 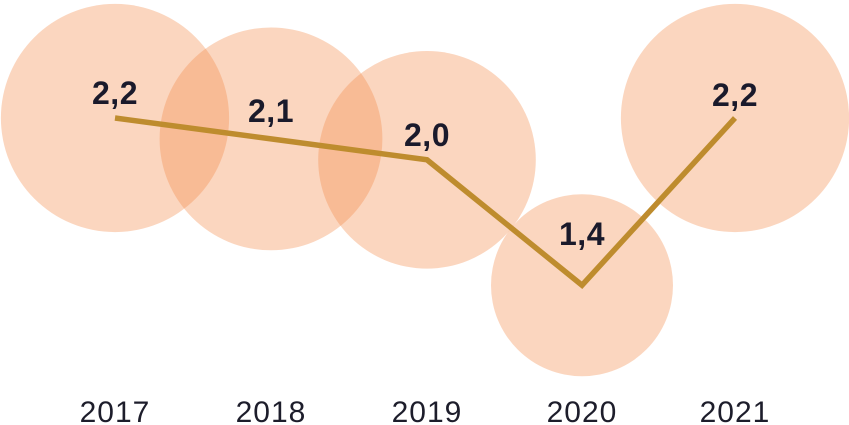 What do you see at coordinates (735, 410) in the screenshot?
I see `year-label-2021: 2021` at bounding box center [735, 410].